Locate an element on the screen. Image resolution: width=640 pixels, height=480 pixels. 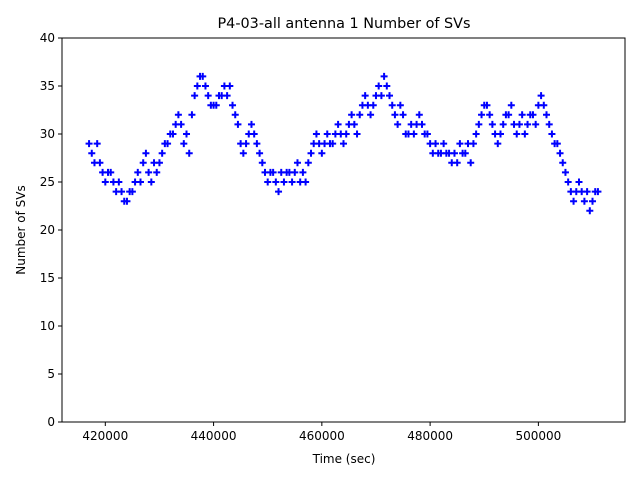
y-tick-label: 25 is located at coordinates (47, 182).